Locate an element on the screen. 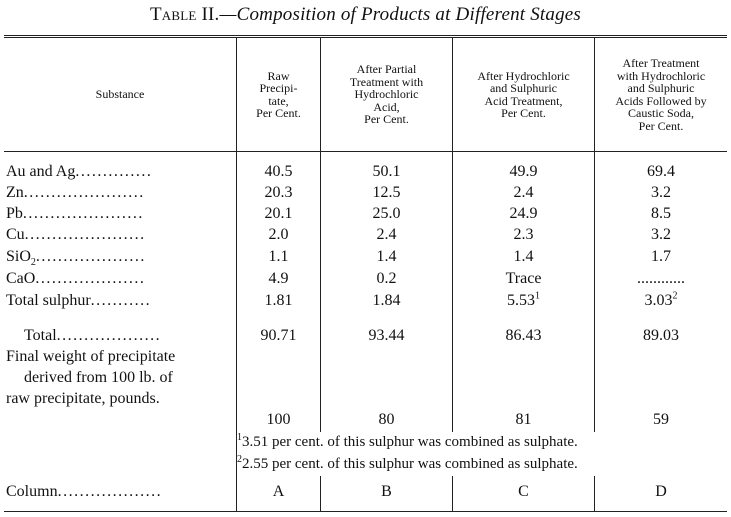 The height and width of the screenshot is (517, 731). table-cell: 1.84 is located at coordinates (386, 300).